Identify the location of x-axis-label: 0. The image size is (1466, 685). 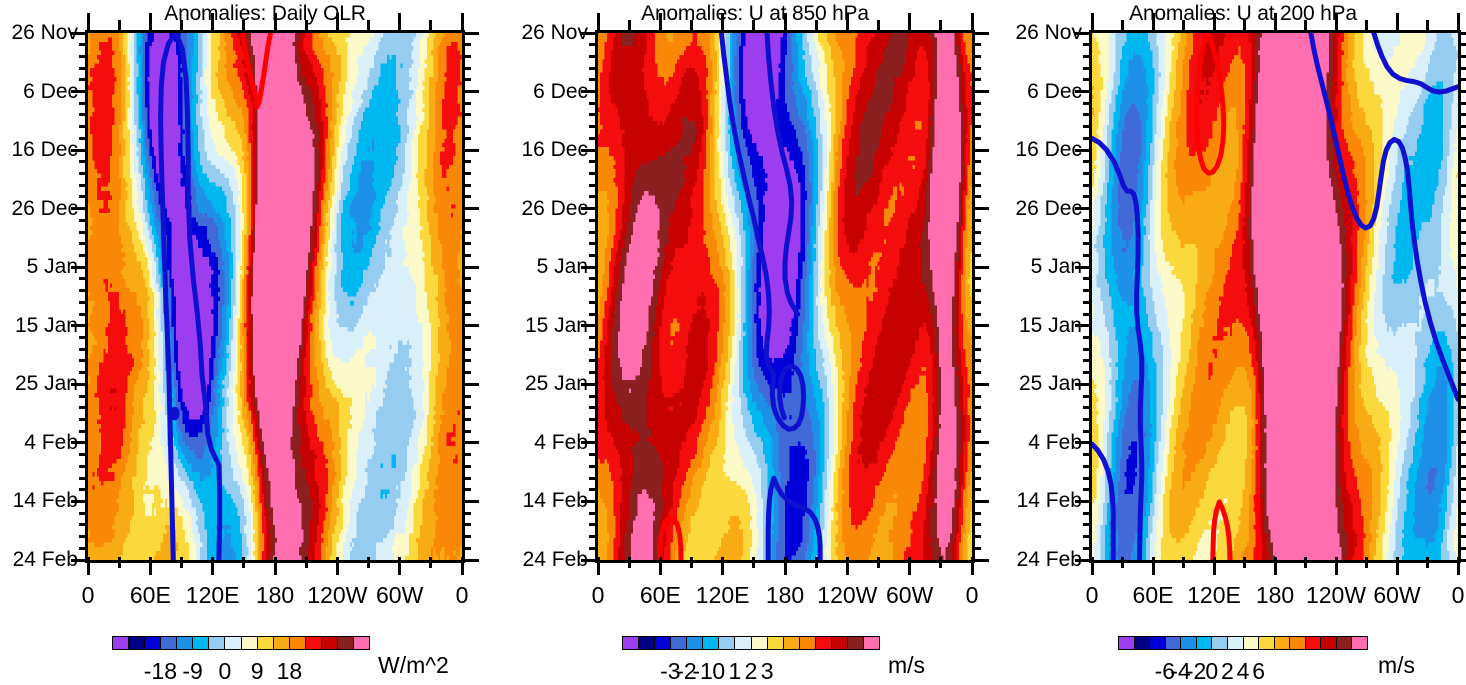
(1458, 595).